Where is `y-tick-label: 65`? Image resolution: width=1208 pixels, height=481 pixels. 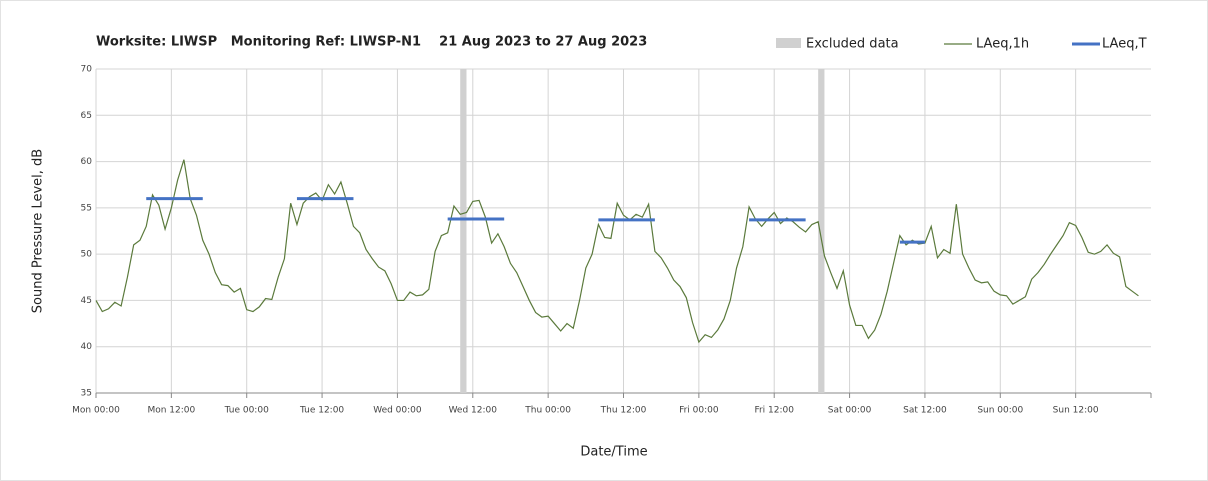 y-tick-label: 65 is located at coordinates (86, 116).